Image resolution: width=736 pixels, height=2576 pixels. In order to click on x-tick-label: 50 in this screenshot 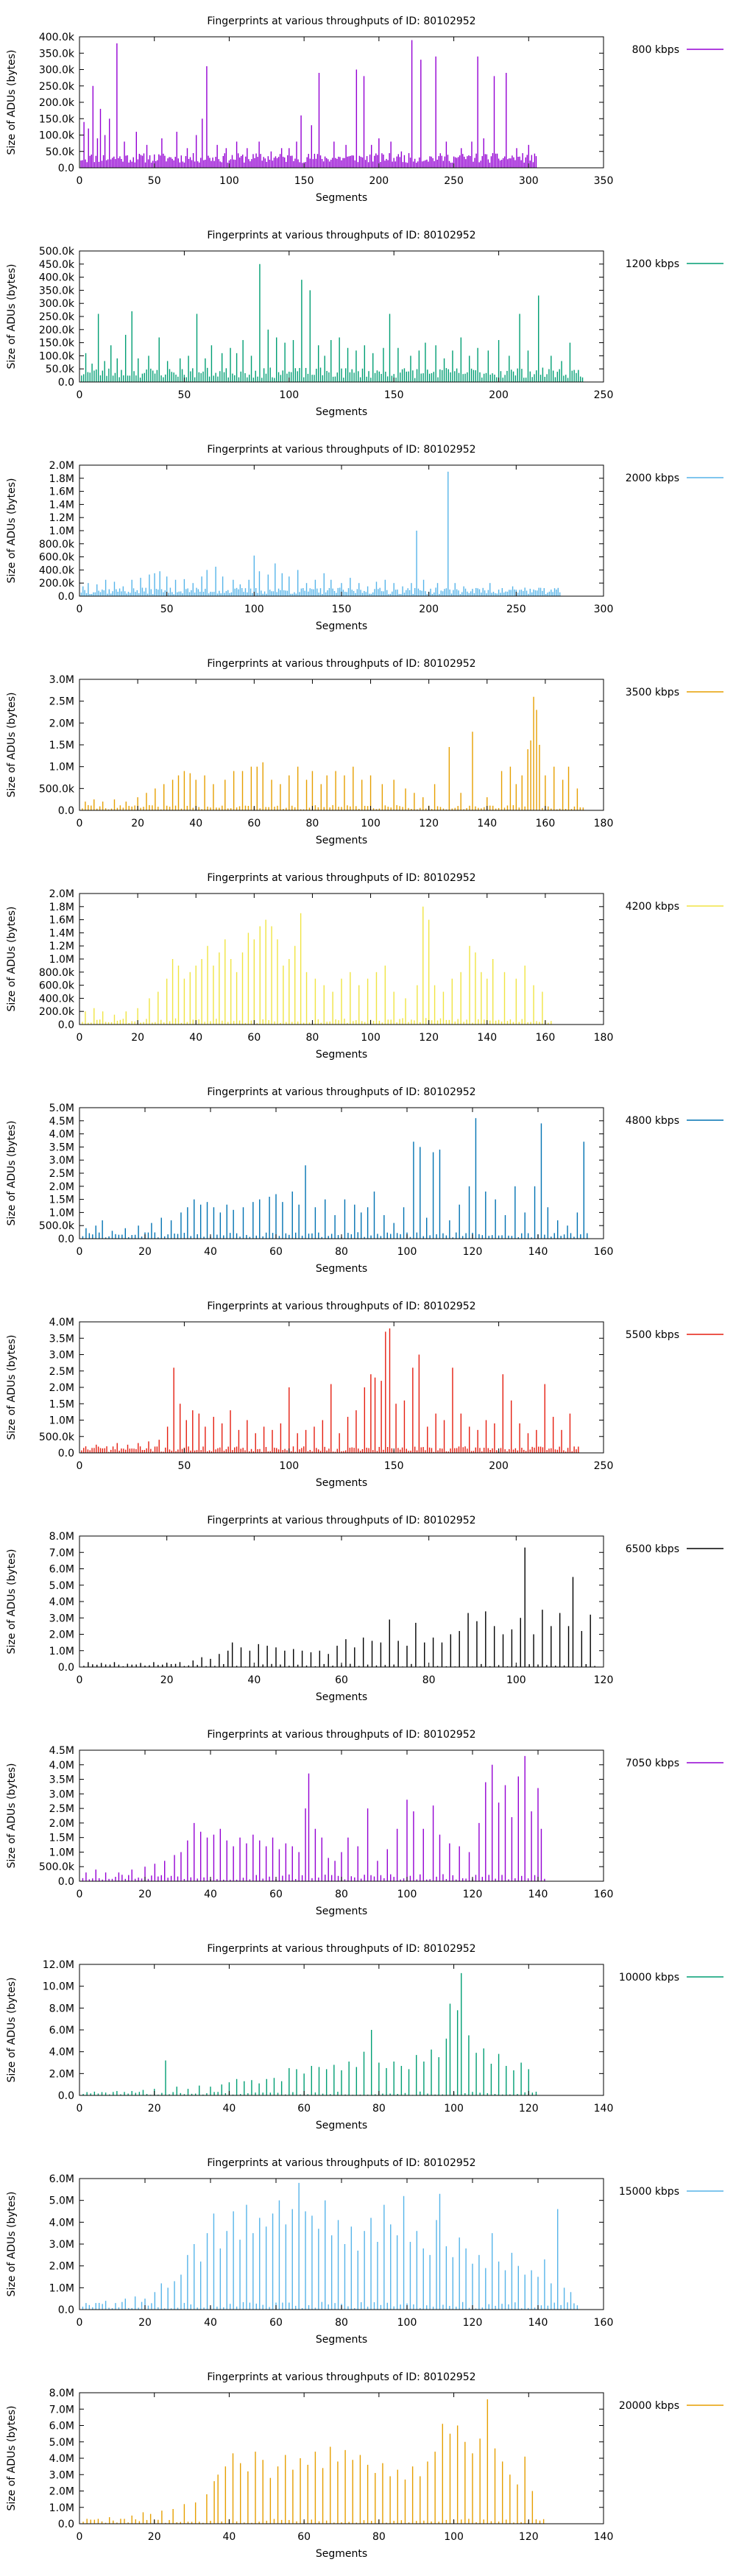, I will do `click(184, 1466)`.